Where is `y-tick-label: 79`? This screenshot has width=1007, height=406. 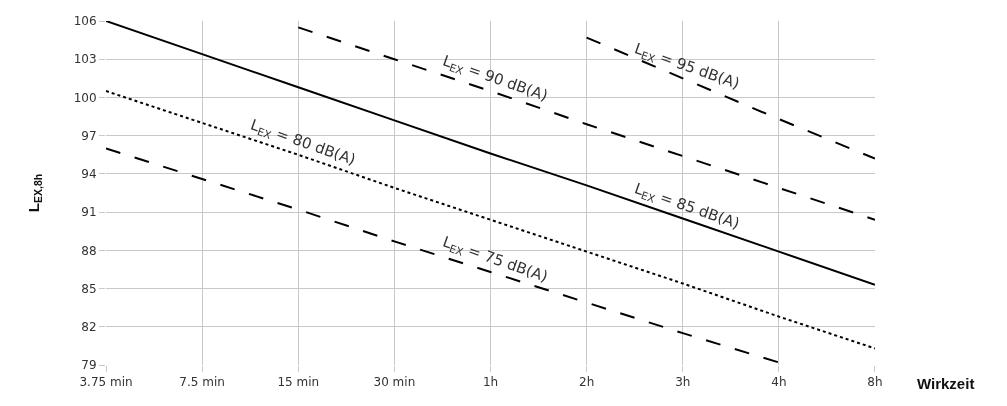 y-tick-label: 79 is located at coordinates (89, 365).